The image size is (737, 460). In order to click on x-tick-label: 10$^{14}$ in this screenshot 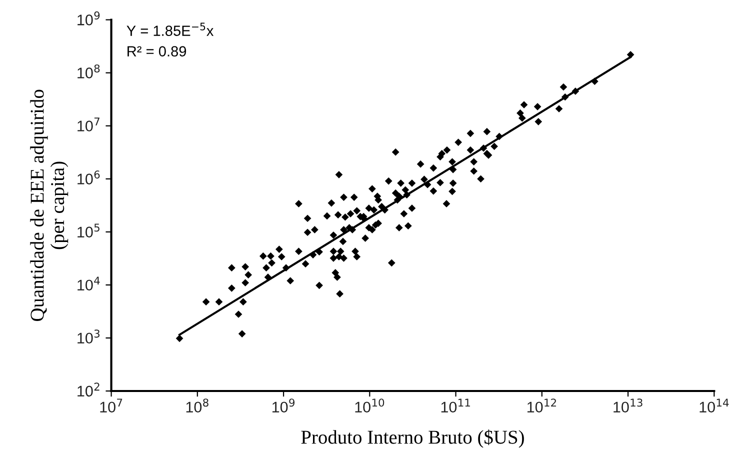, I will do `click(714, 405)`.